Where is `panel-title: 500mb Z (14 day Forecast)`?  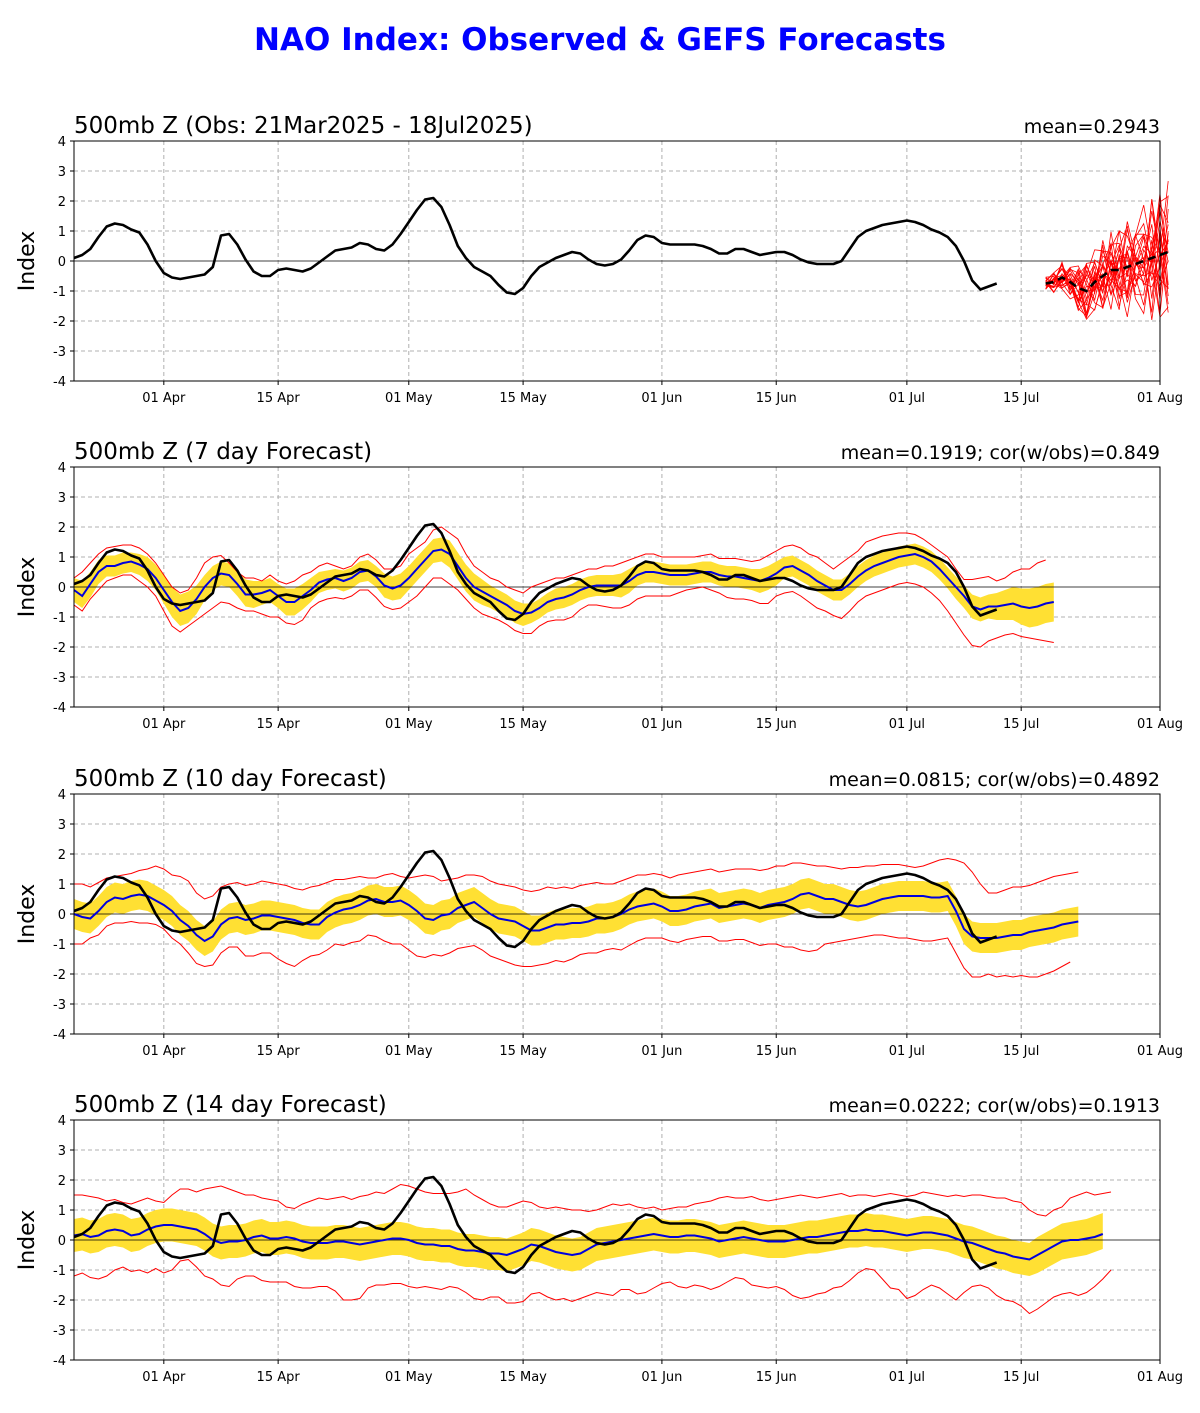
panel-title: 500mb Z (14 day Forecast) is located at coordinates (230, 1105).